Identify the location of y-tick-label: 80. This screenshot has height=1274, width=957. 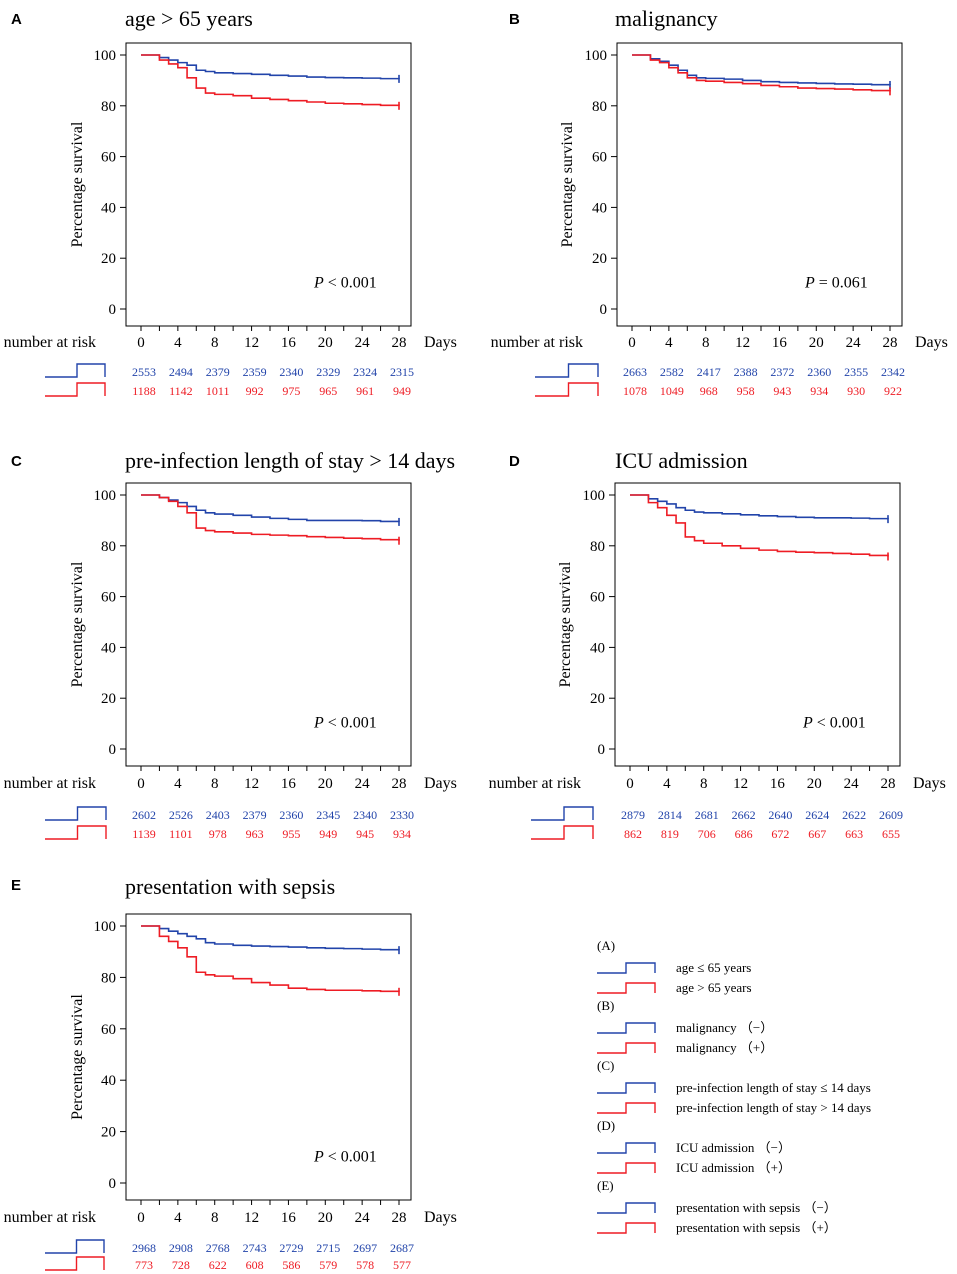
(108, 978).